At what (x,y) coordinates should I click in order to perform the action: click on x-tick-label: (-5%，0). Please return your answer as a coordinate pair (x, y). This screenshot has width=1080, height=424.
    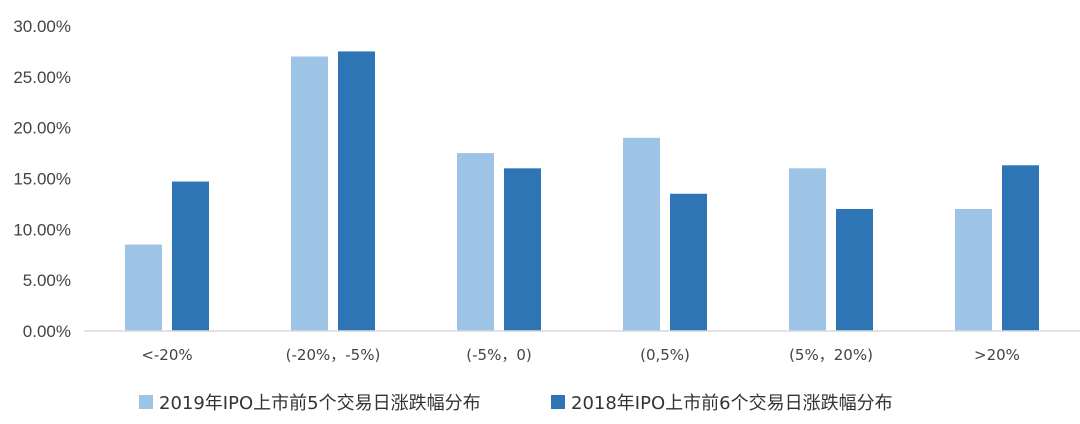
    Looking at the image, I should click on (498, 355).